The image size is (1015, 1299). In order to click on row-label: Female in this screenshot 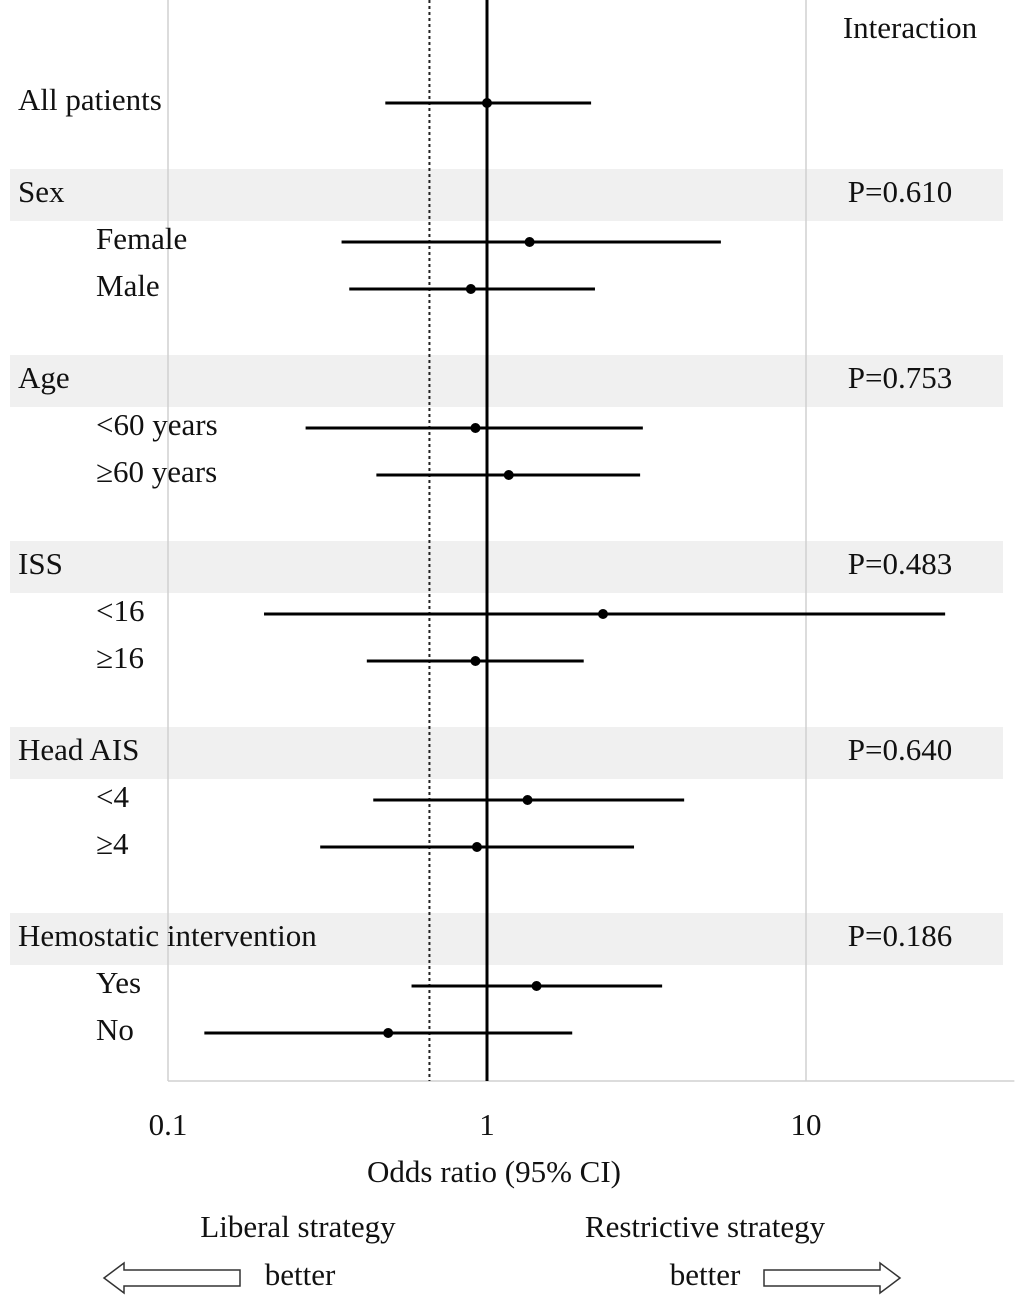, I will do `click(141, 238)`.